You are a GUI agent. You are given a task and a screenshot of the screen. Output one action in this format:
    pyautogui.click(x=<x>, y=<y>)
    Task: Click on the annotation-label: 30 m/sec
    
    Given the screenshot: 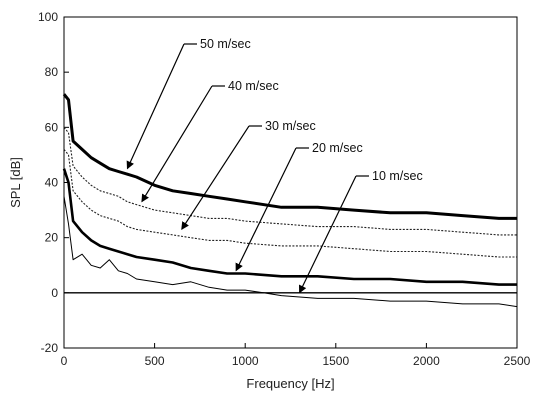 What is the action you would take?
    pyautogui.click(x=290, y=126)
    